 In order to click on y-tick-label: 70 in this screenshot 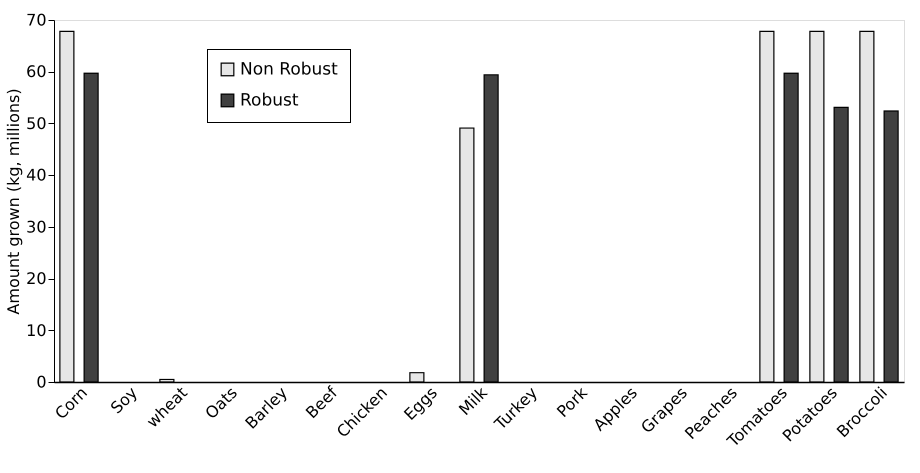, I will do `click(36, 20)`.